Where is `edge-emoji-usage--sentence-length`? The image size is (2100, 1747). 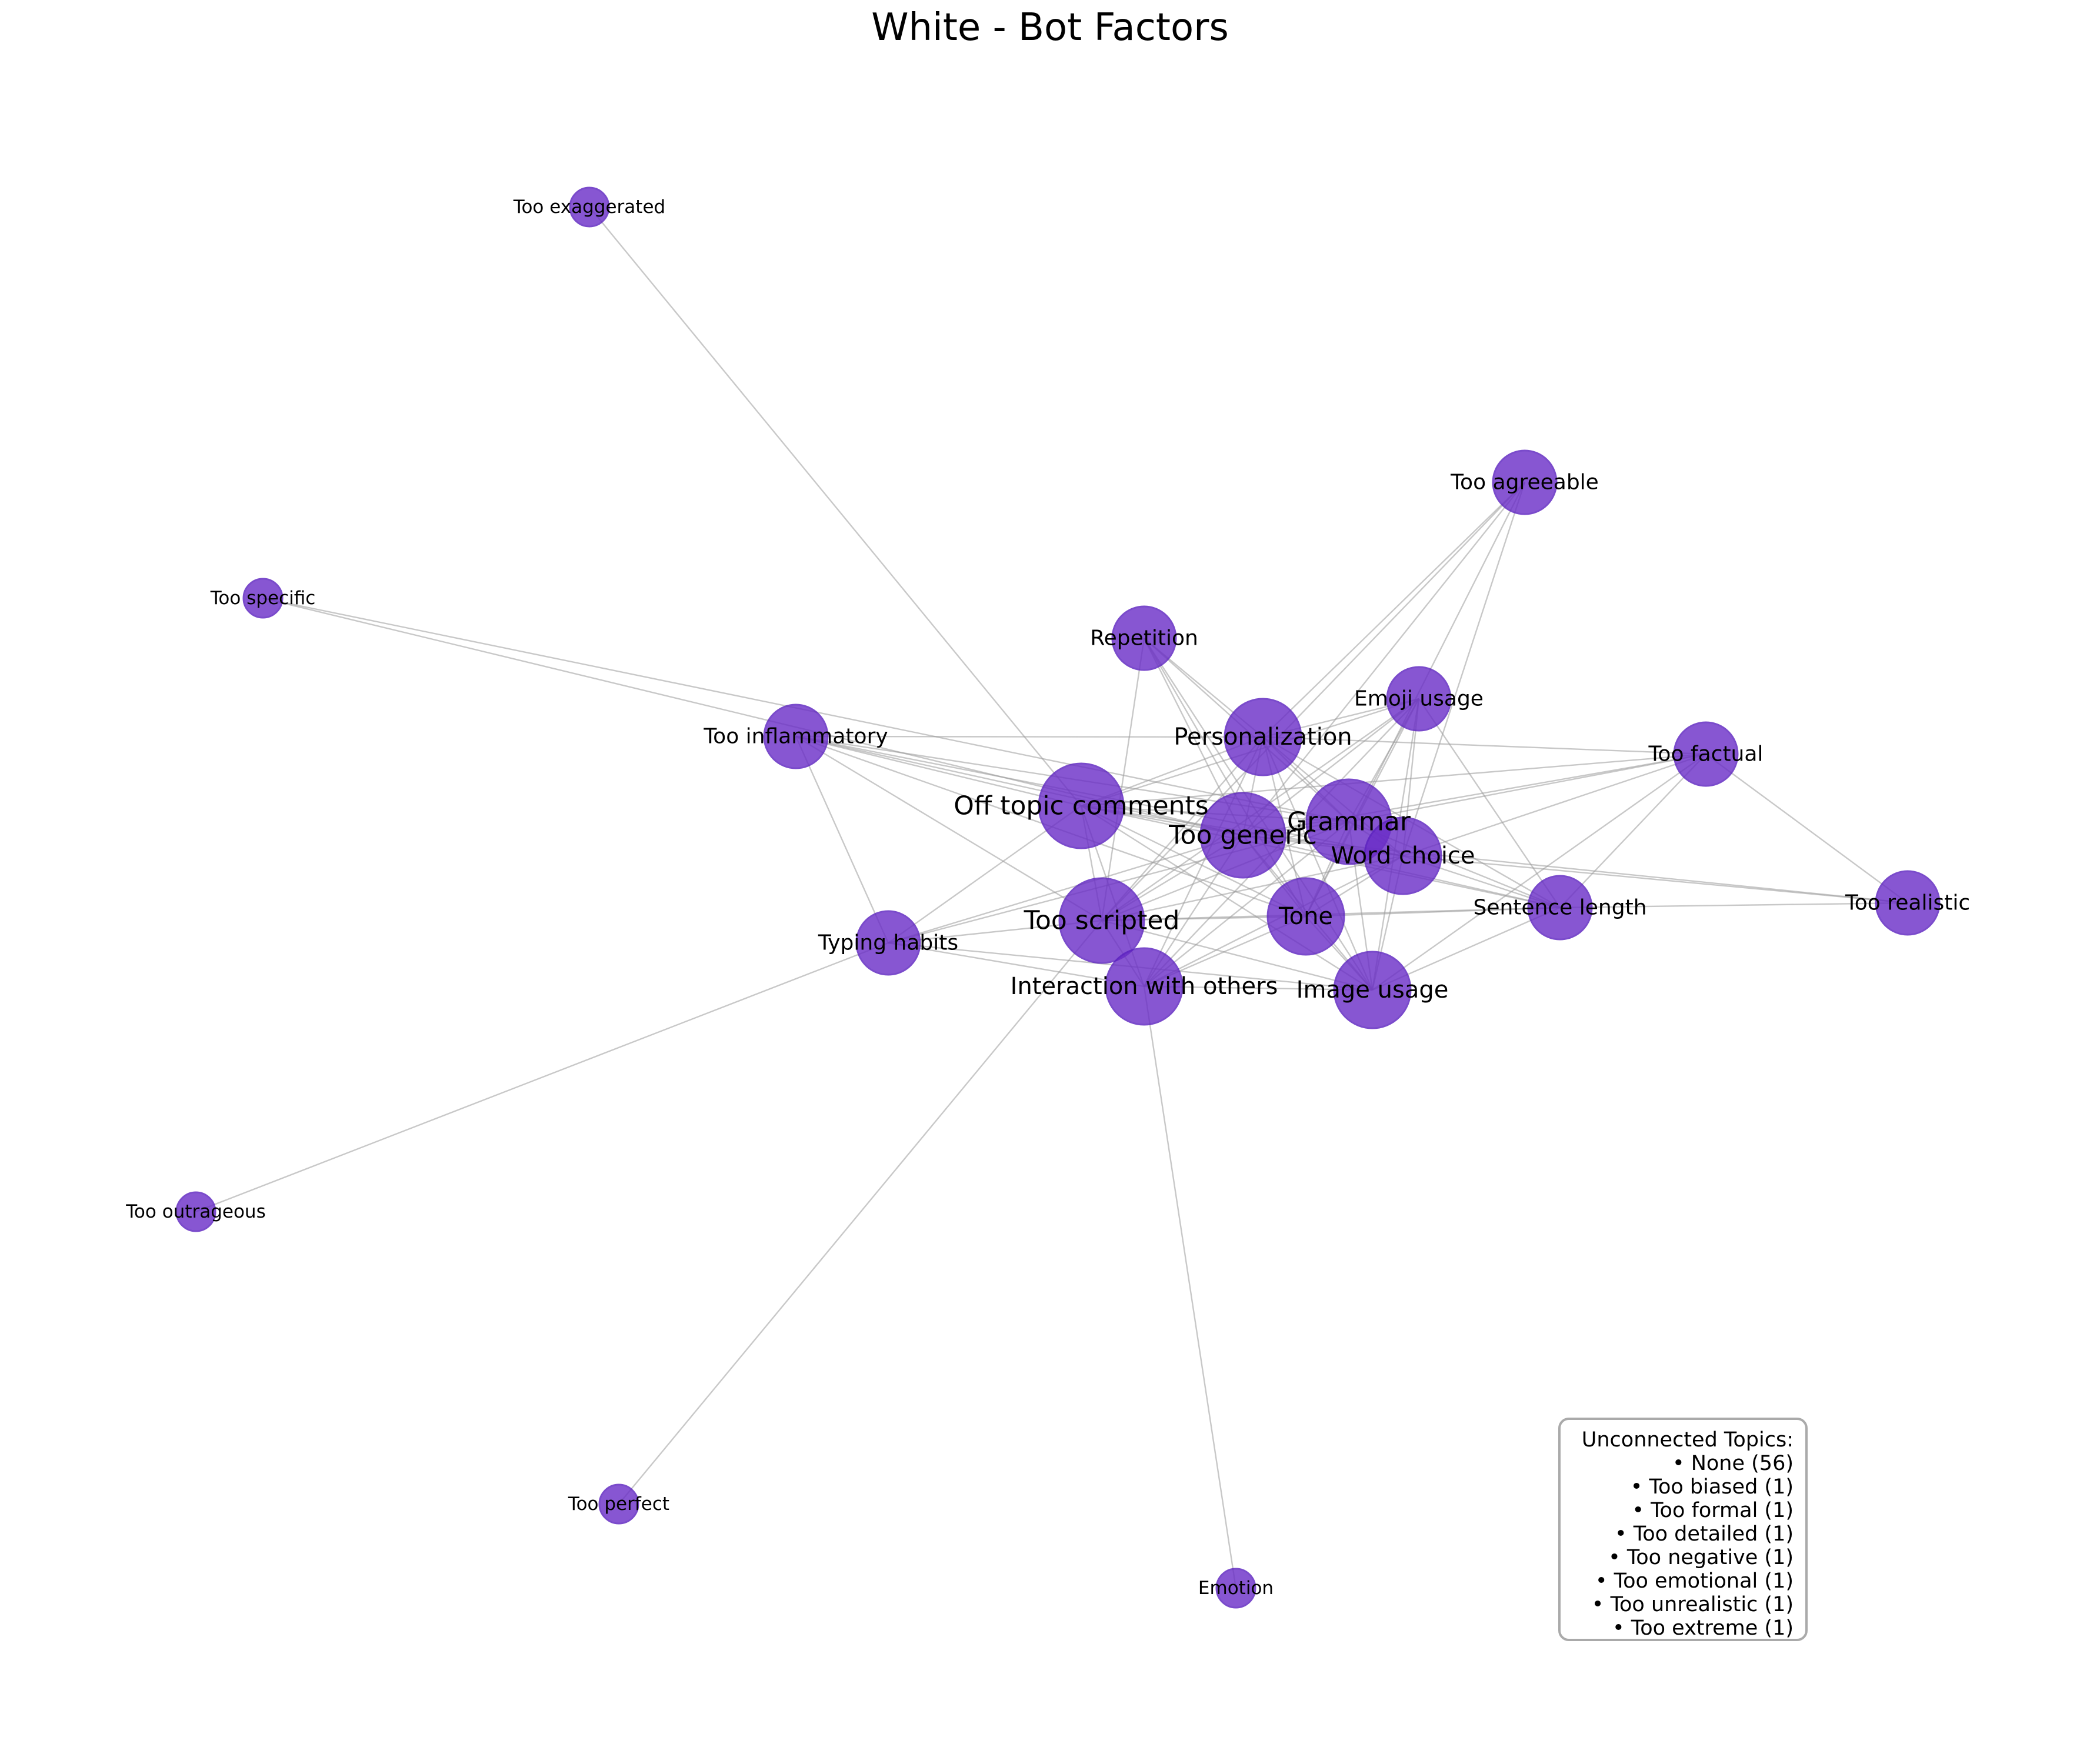
edge-emoji-usage--sentence-length is located at coordinates (1489, 803).